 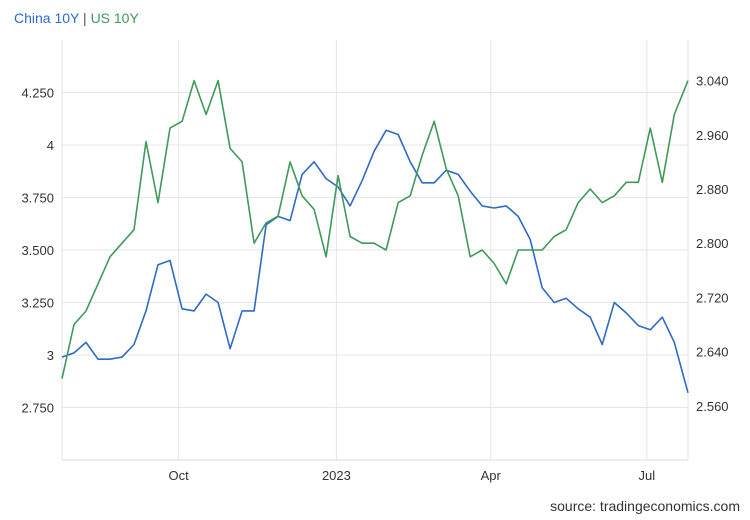 I want to click on right-tick-label: 3.040, so click(x=712, y=81).